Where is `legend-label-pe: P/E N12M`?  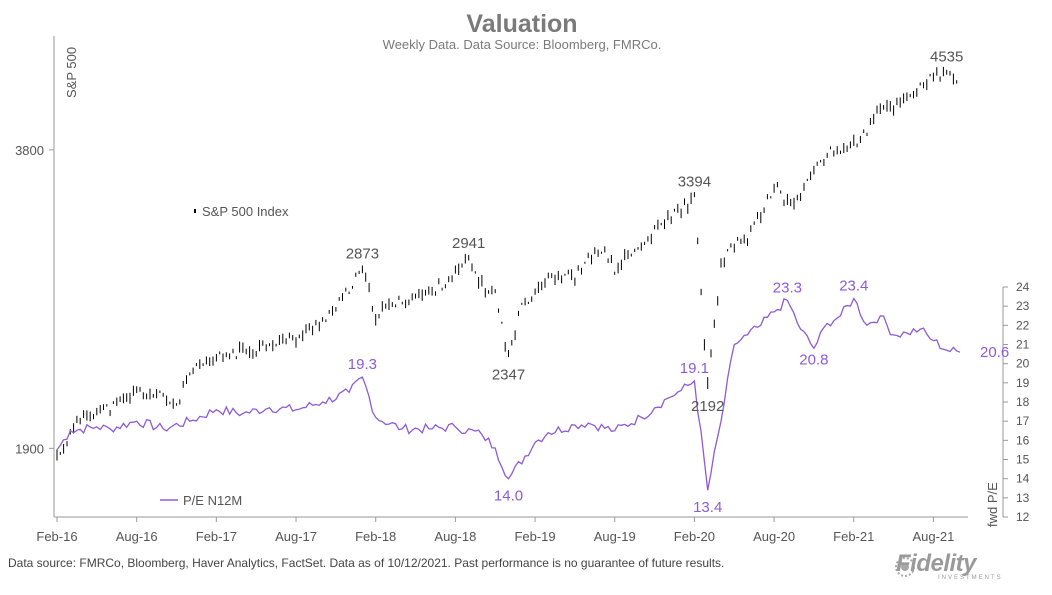 legend-label-pe: P/E N12M is located at coordinates (212, 500).